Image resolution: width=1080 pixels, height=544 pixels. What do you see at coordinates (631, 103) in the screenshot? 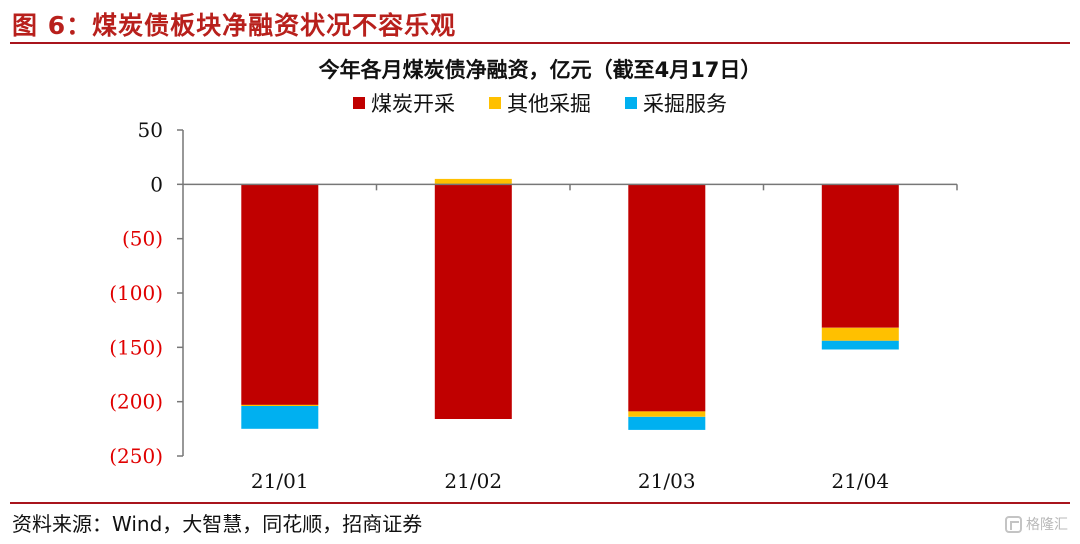
I see `legend-swatch-mining-services` at bounding box center [631, 103].